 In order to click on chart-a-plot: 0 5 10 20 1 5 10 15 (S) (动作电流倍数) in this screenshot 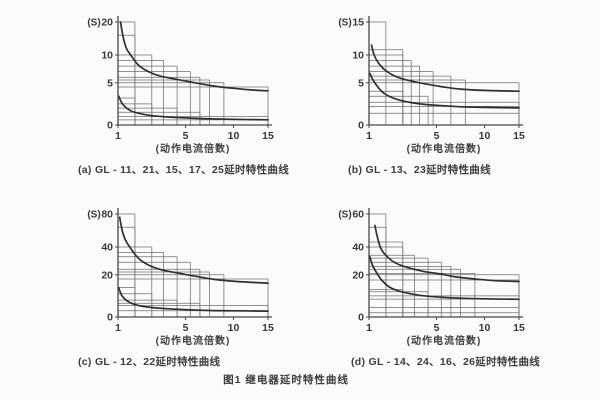, I will do `click(194, 84)`.